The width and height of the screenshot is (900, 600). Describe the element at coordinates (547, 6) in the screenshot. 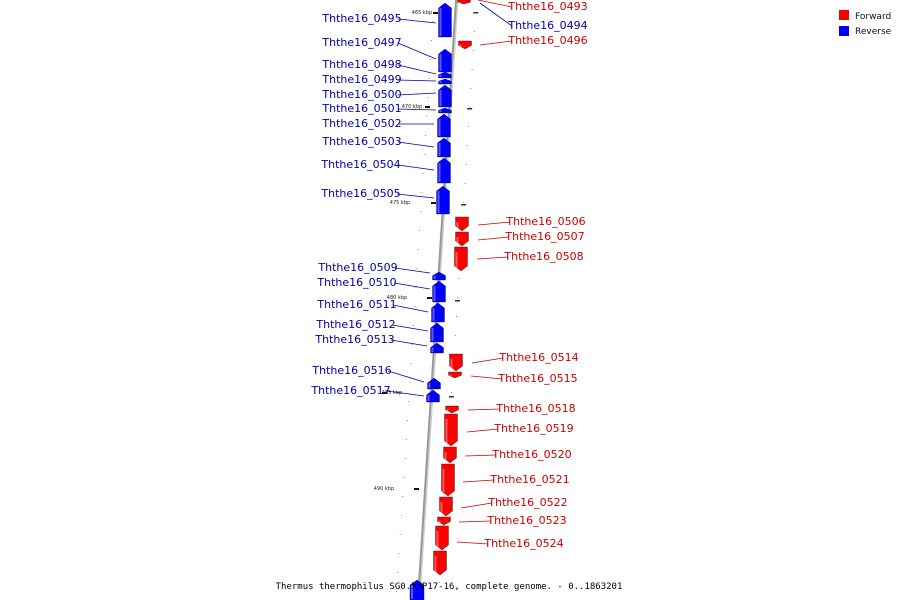

I see `gene-label: Ththe16_0493` at that location.